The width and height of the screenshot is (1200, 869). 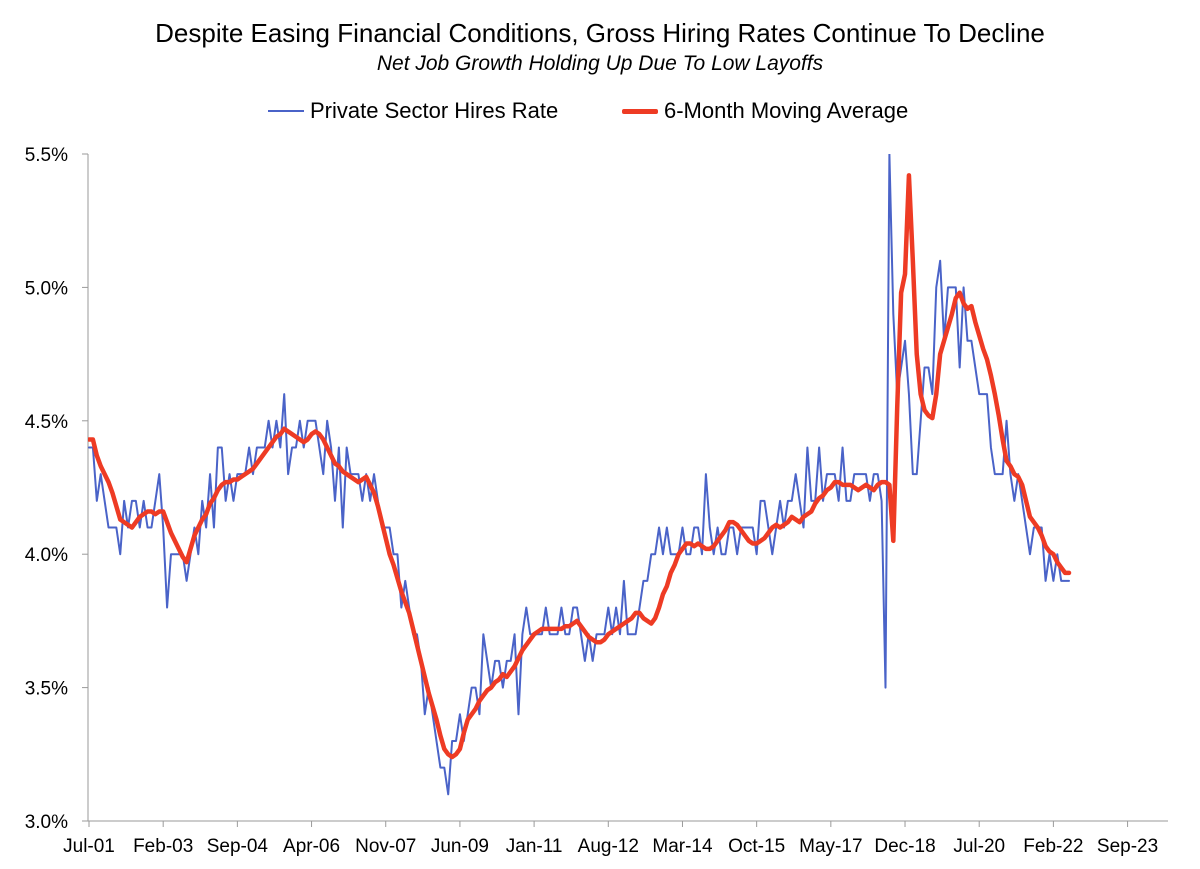 I want to click on x-tick-label: Feb-03, so click(x=163, y=846).